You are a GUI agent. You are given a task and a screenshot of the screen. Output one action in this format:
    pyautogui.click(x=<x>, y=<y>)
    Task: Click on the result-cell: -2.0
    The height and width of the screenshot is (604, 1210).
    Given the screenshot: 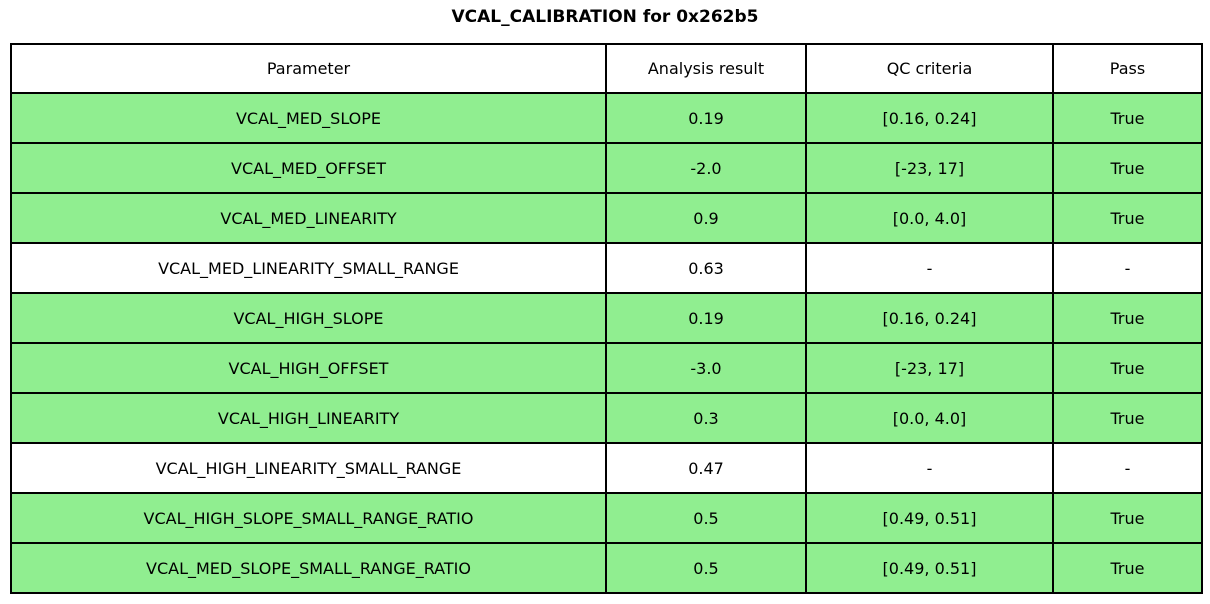 What is the action you would take?
    pyautogui.click(x=706, y=168)
    